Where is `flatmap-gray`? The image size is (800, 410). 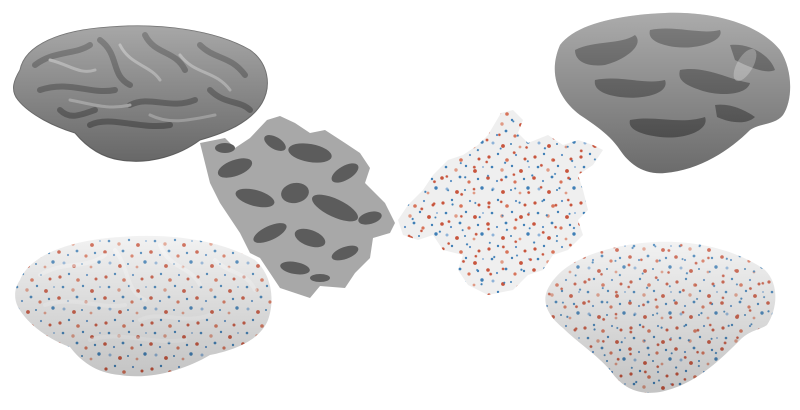
flatmap-gray is located at coordinates (300, 205).